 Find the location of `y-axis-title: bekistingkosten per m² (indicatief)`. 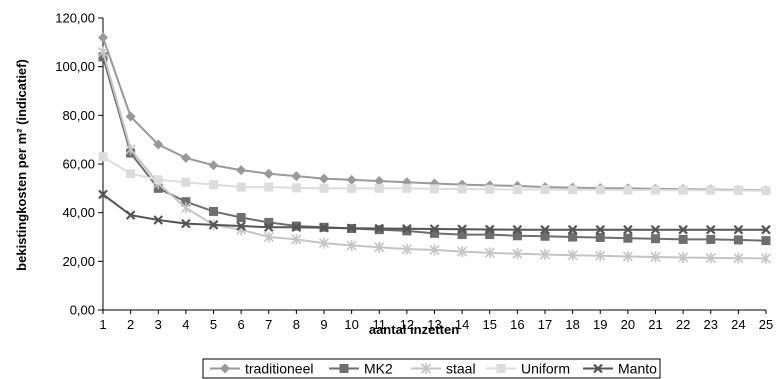

y-axis-title: bekistingkosten per m² (indicatief) is located at coordinates (21, 165).